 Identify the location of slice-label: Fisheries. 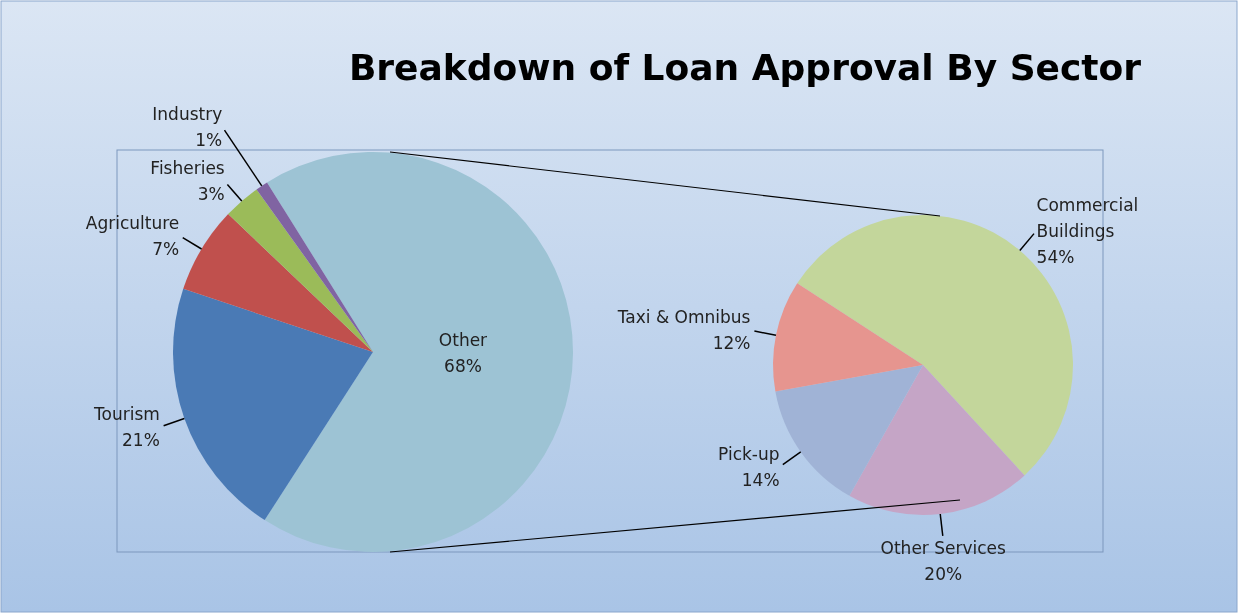
(187, 168).